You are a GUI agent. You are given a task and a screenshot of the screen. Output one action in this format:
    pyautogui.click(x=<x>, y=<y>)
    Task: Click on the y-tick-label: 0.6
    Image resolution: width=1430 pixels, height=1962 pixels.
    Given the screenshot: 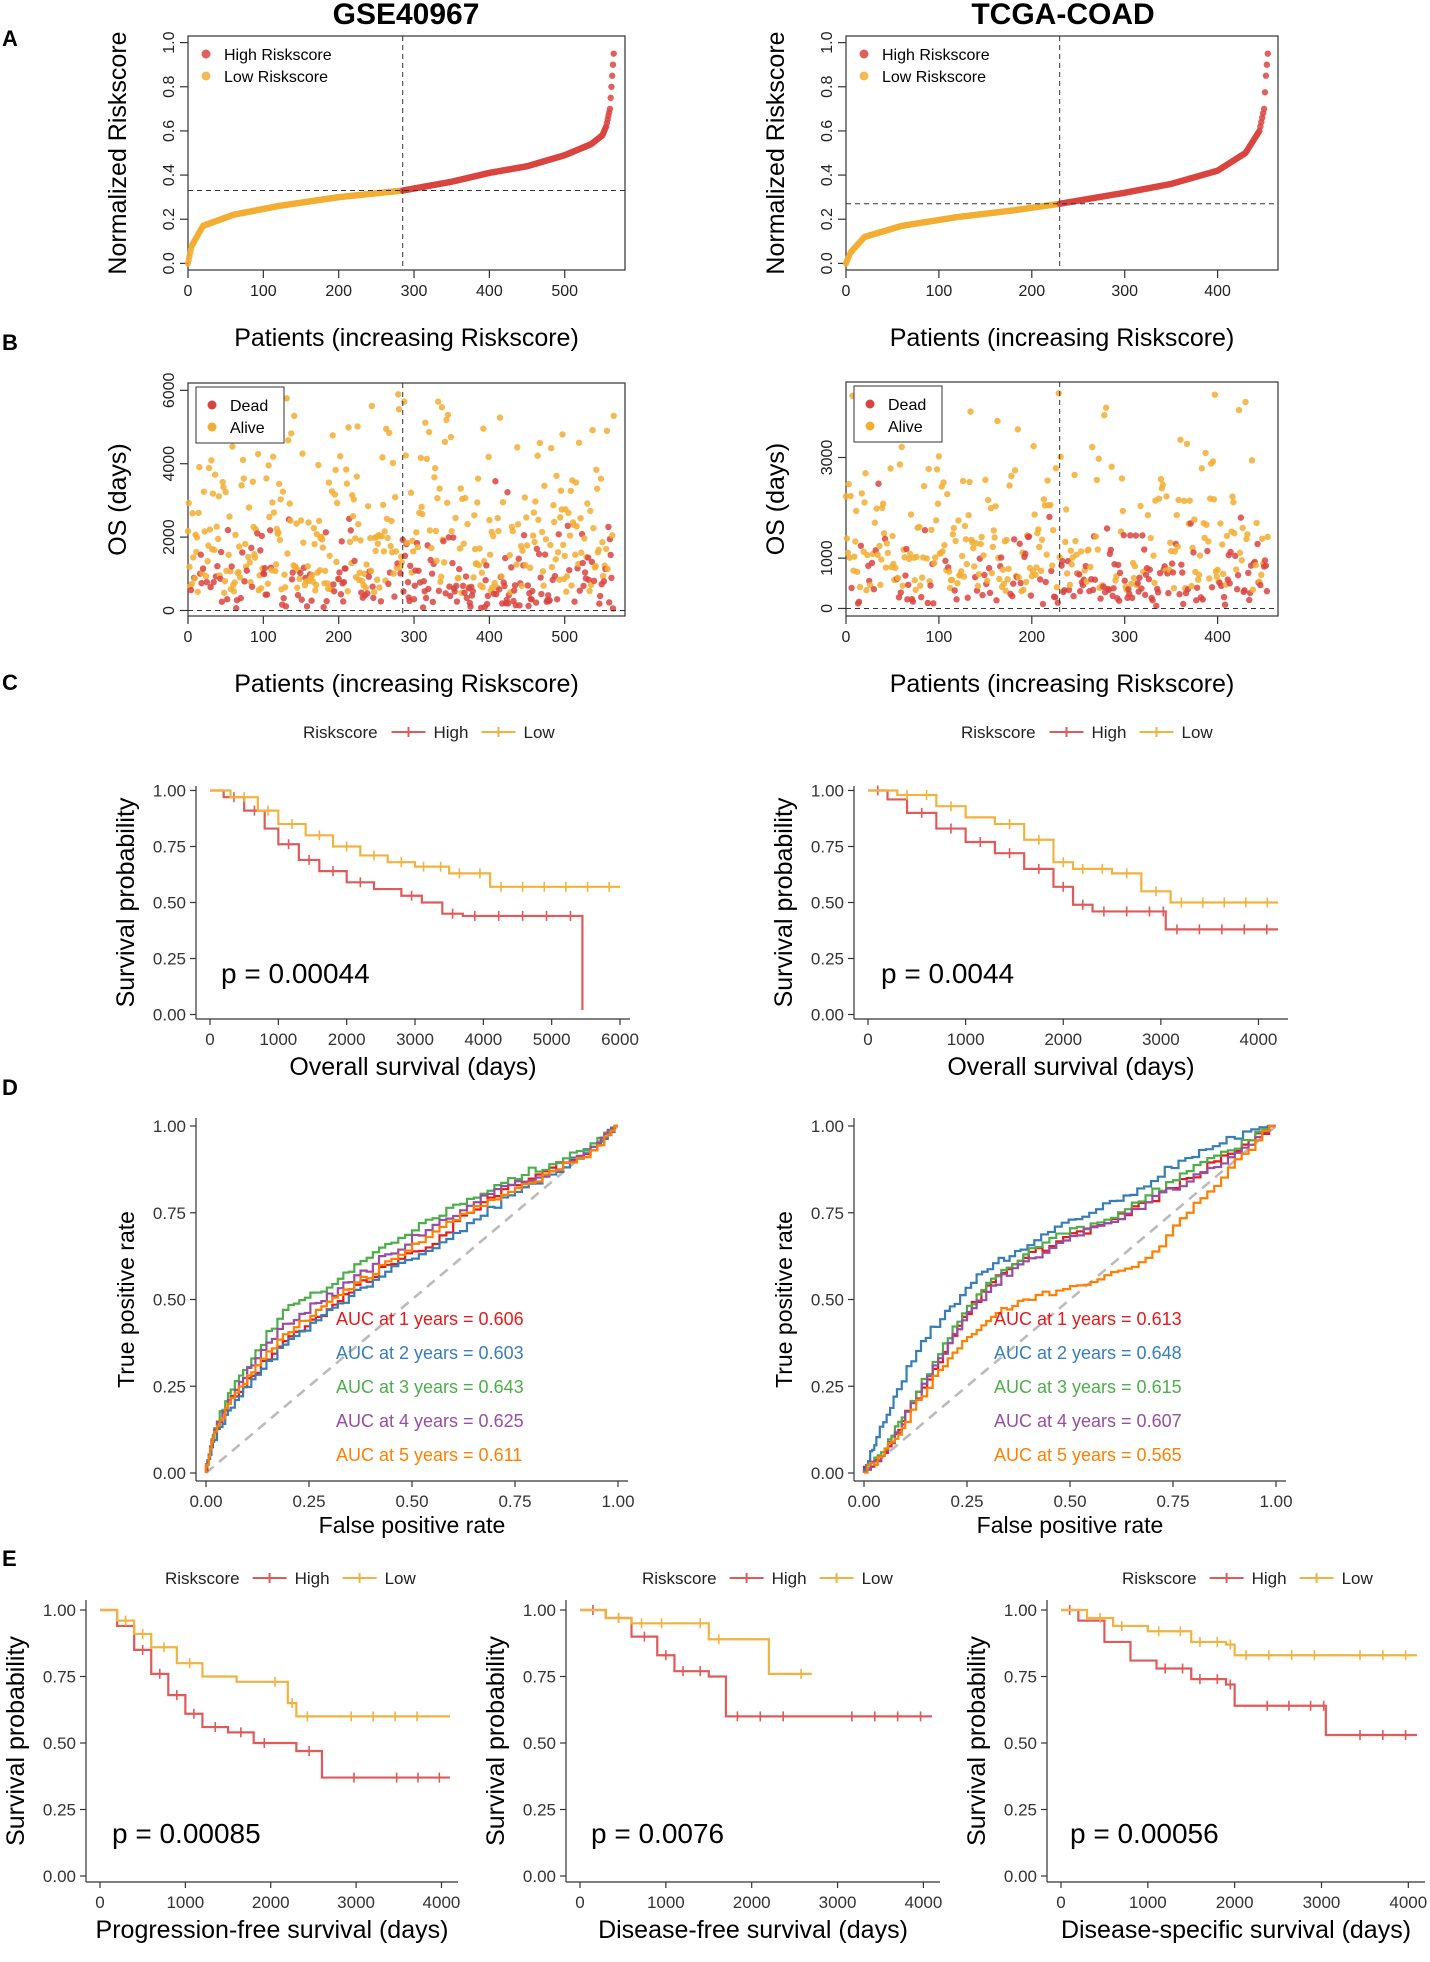 What is the action you would take?
    pyautogui.click(x=827, y=131)
    